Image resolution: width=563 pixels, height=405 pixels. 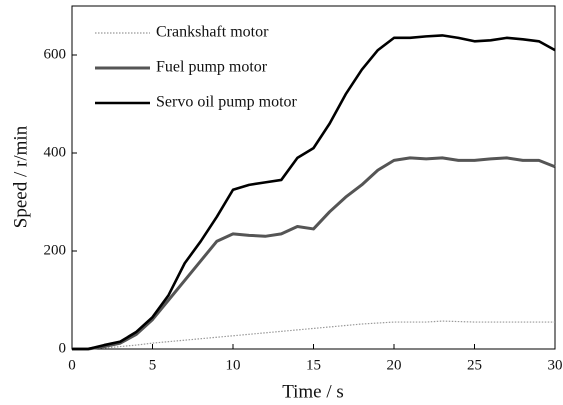 What do you see at coordinates (153, 365) in the screenshot?
I see `x-tick-label: 5` at bounding box center [153, 365].